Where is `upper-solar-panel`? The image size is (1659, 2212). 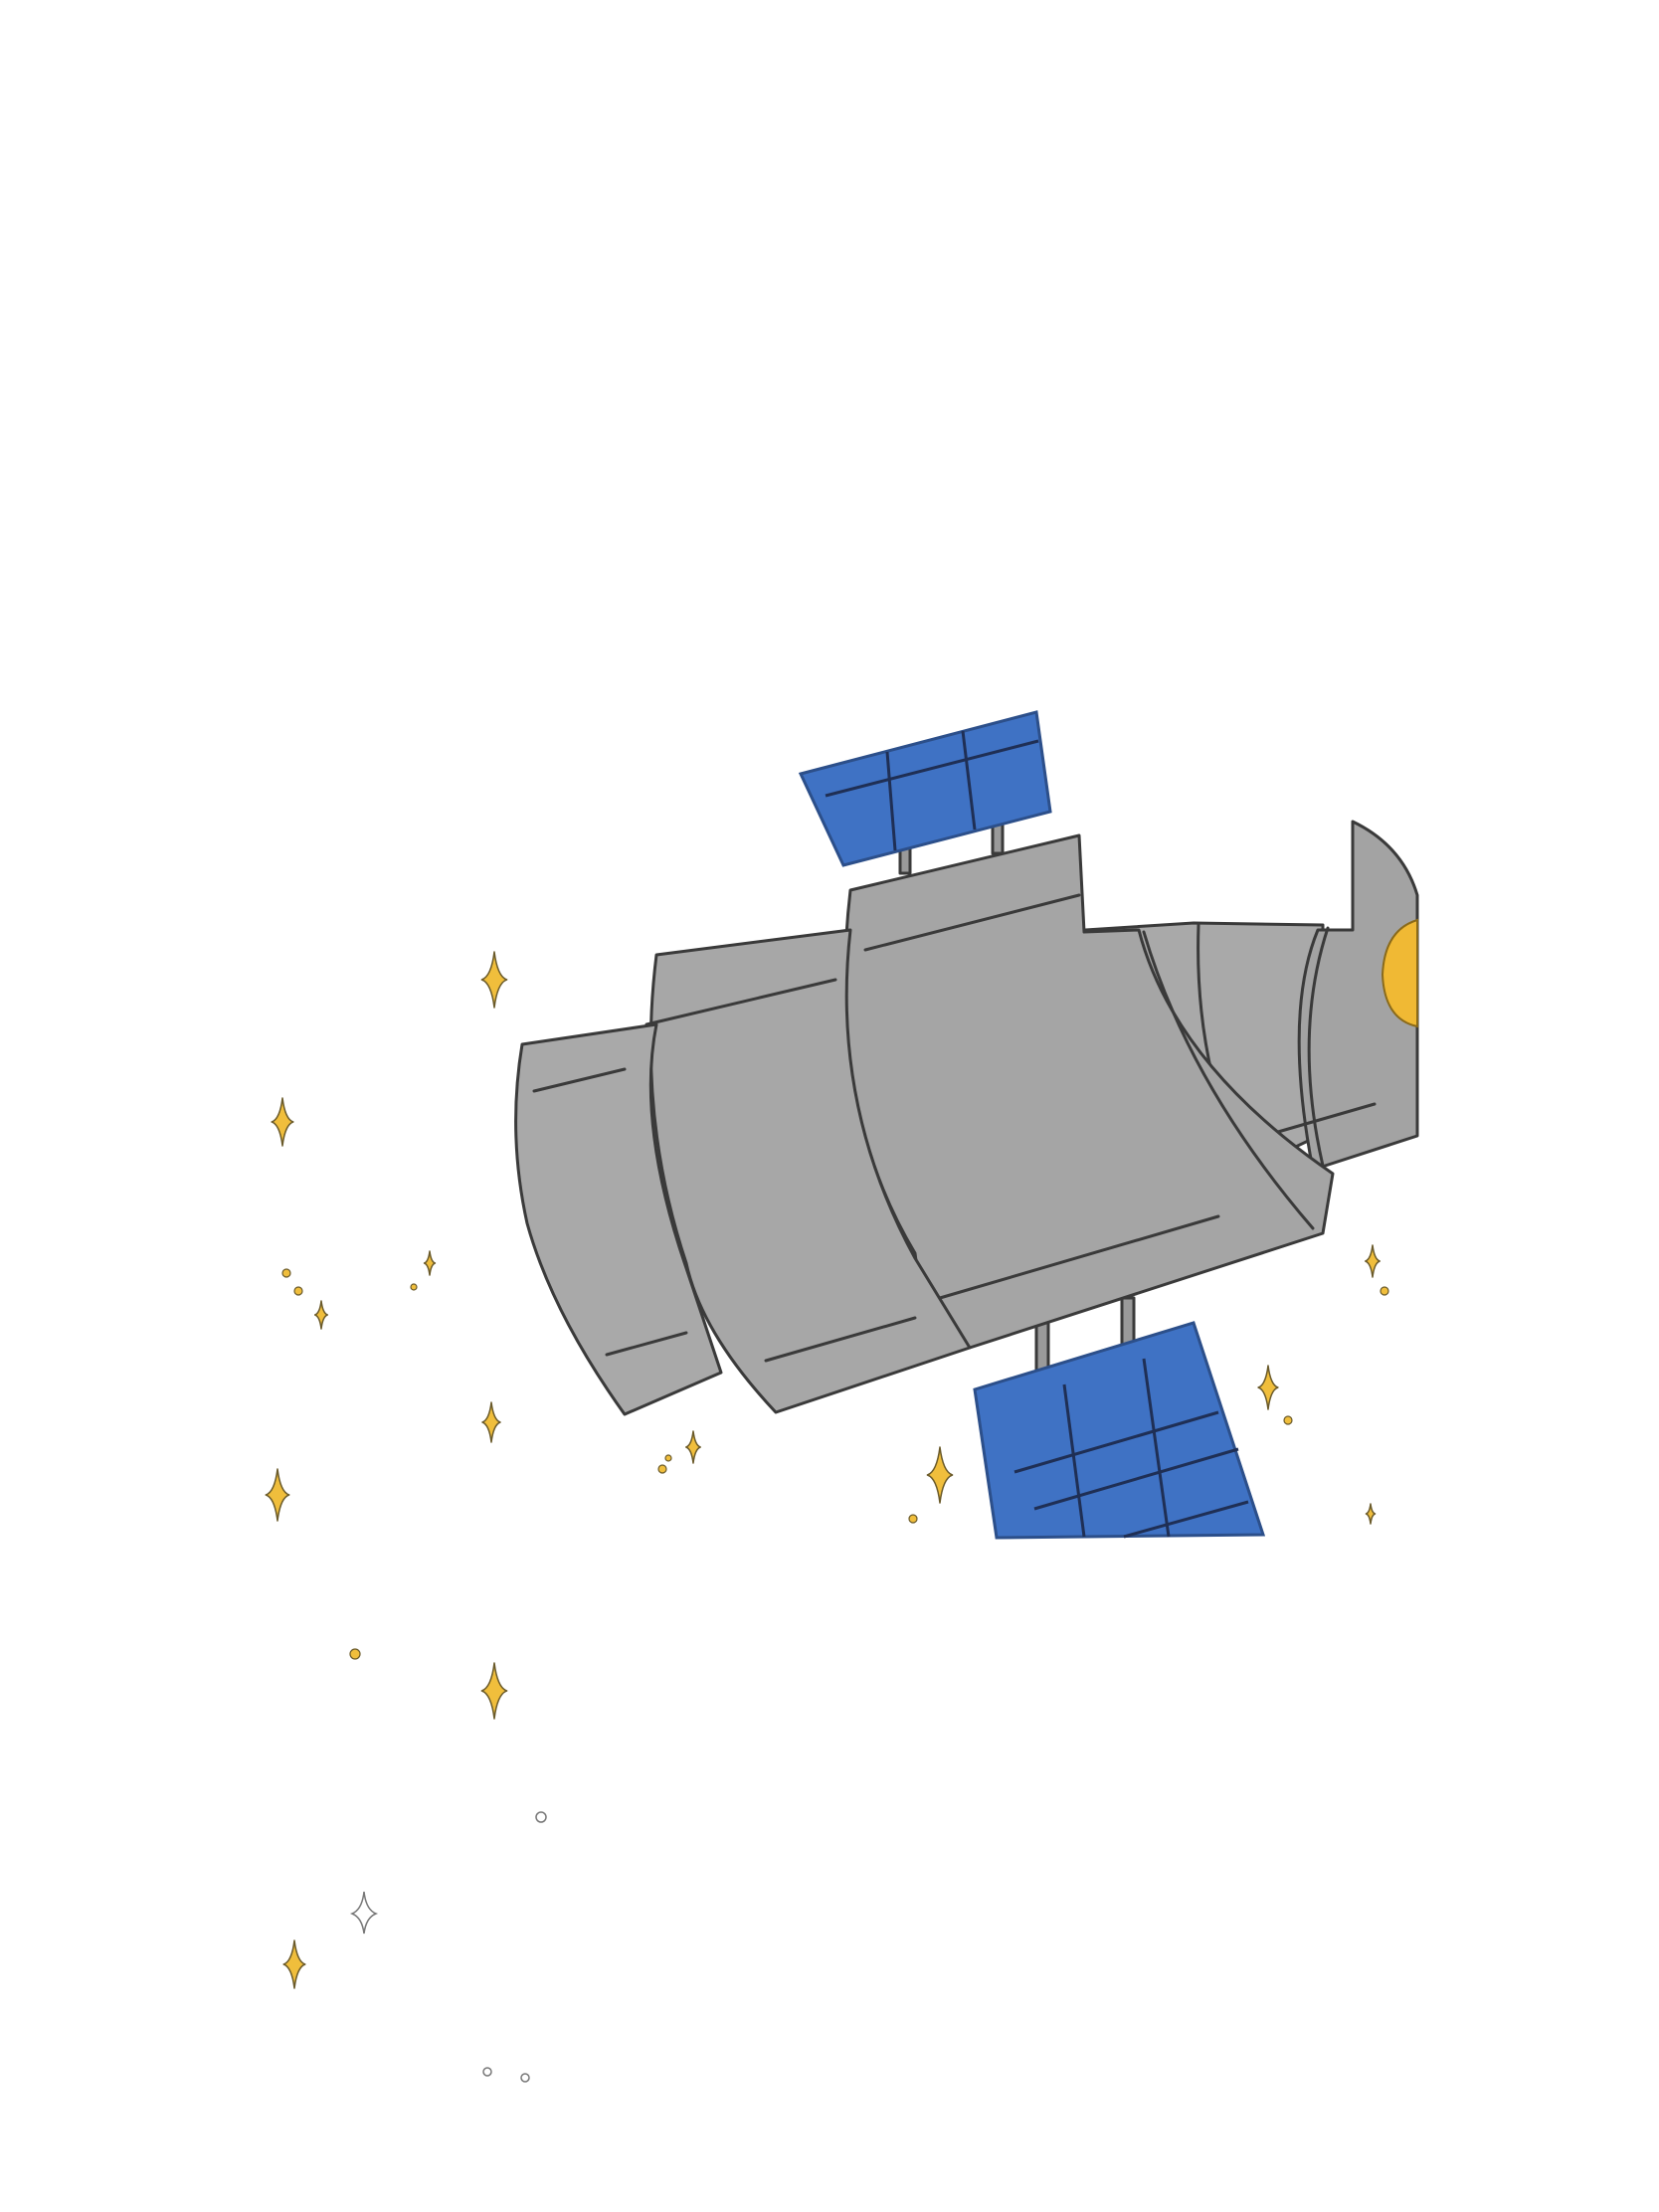 upper-solar-panel is located at coordinates (925, 792).